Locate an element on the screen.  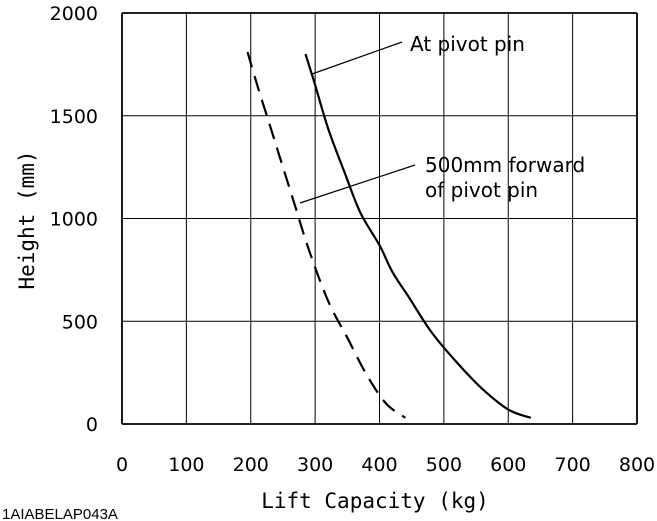
x-tick-label: 200 is located at coordinates (251, 465).